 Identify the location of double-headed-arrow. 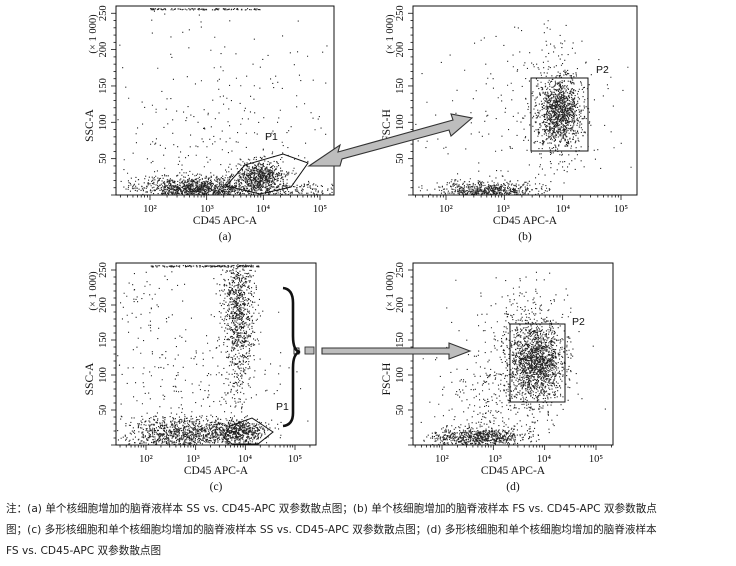
(390, 140).